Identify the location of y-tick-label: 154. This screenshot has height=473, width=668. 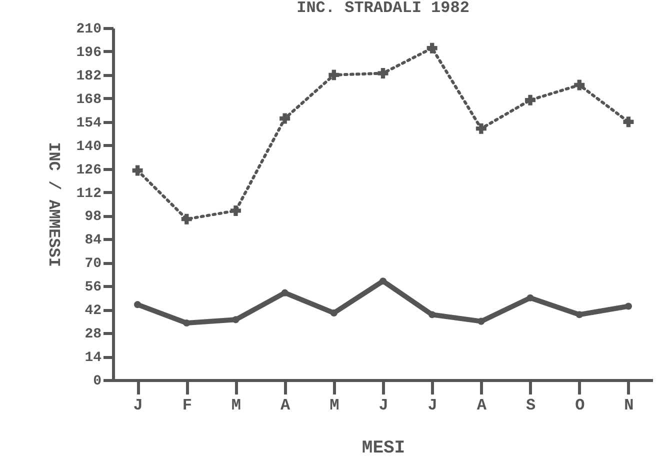
(89, 123).